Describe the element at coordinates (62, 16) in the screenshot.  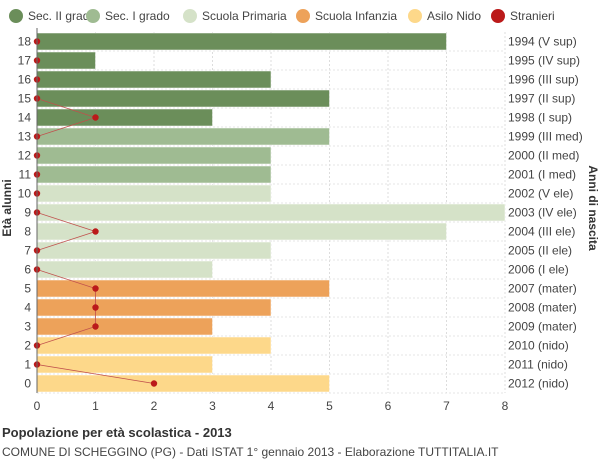
I see `legend-label: Sec. II grado` at that location.